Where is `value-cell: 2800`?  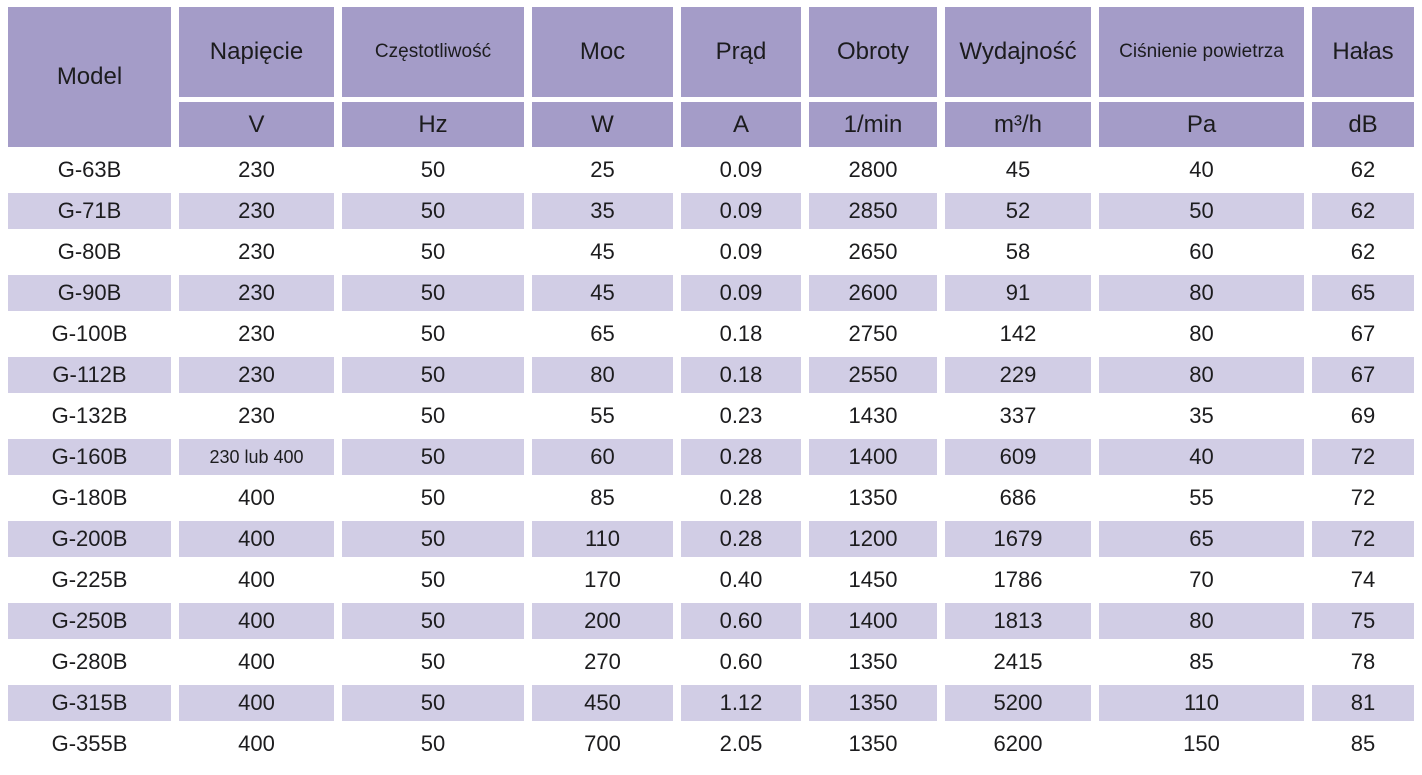
value-cell: 2800 is located at coordinates (873, 169).